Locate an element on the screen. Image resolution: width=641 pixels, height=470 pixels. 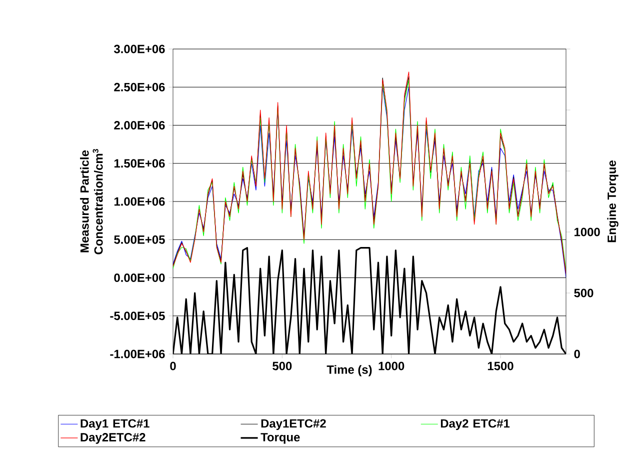
y-tick-label: 0.00E+00 is located at coordinates (139, 278).